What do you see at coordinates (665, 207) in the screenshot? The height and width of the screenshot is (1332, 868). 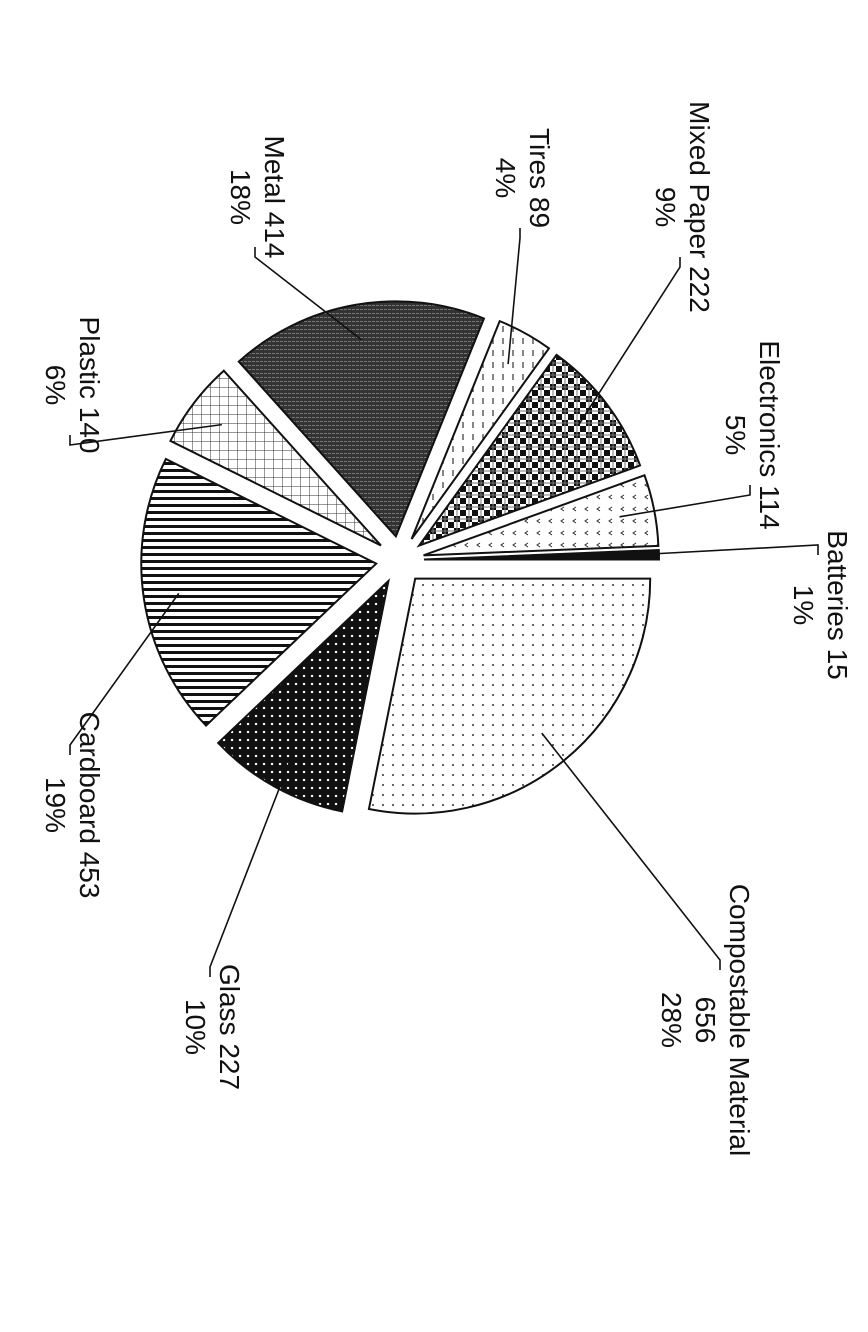 I see `slice-percent: 9%` at bounding box center [665, 207].